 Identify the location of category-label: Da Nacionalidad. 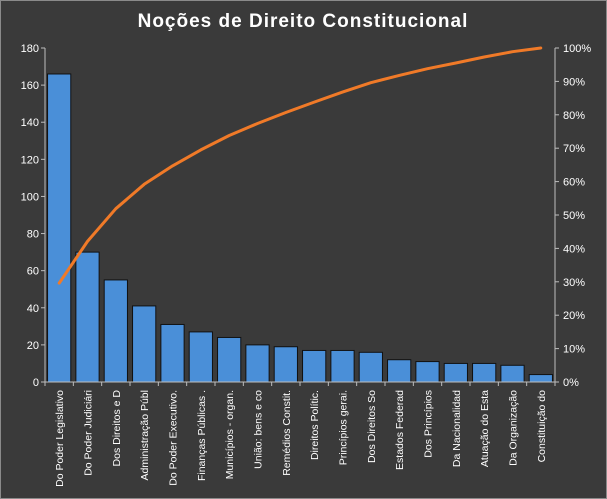
(457, 428).